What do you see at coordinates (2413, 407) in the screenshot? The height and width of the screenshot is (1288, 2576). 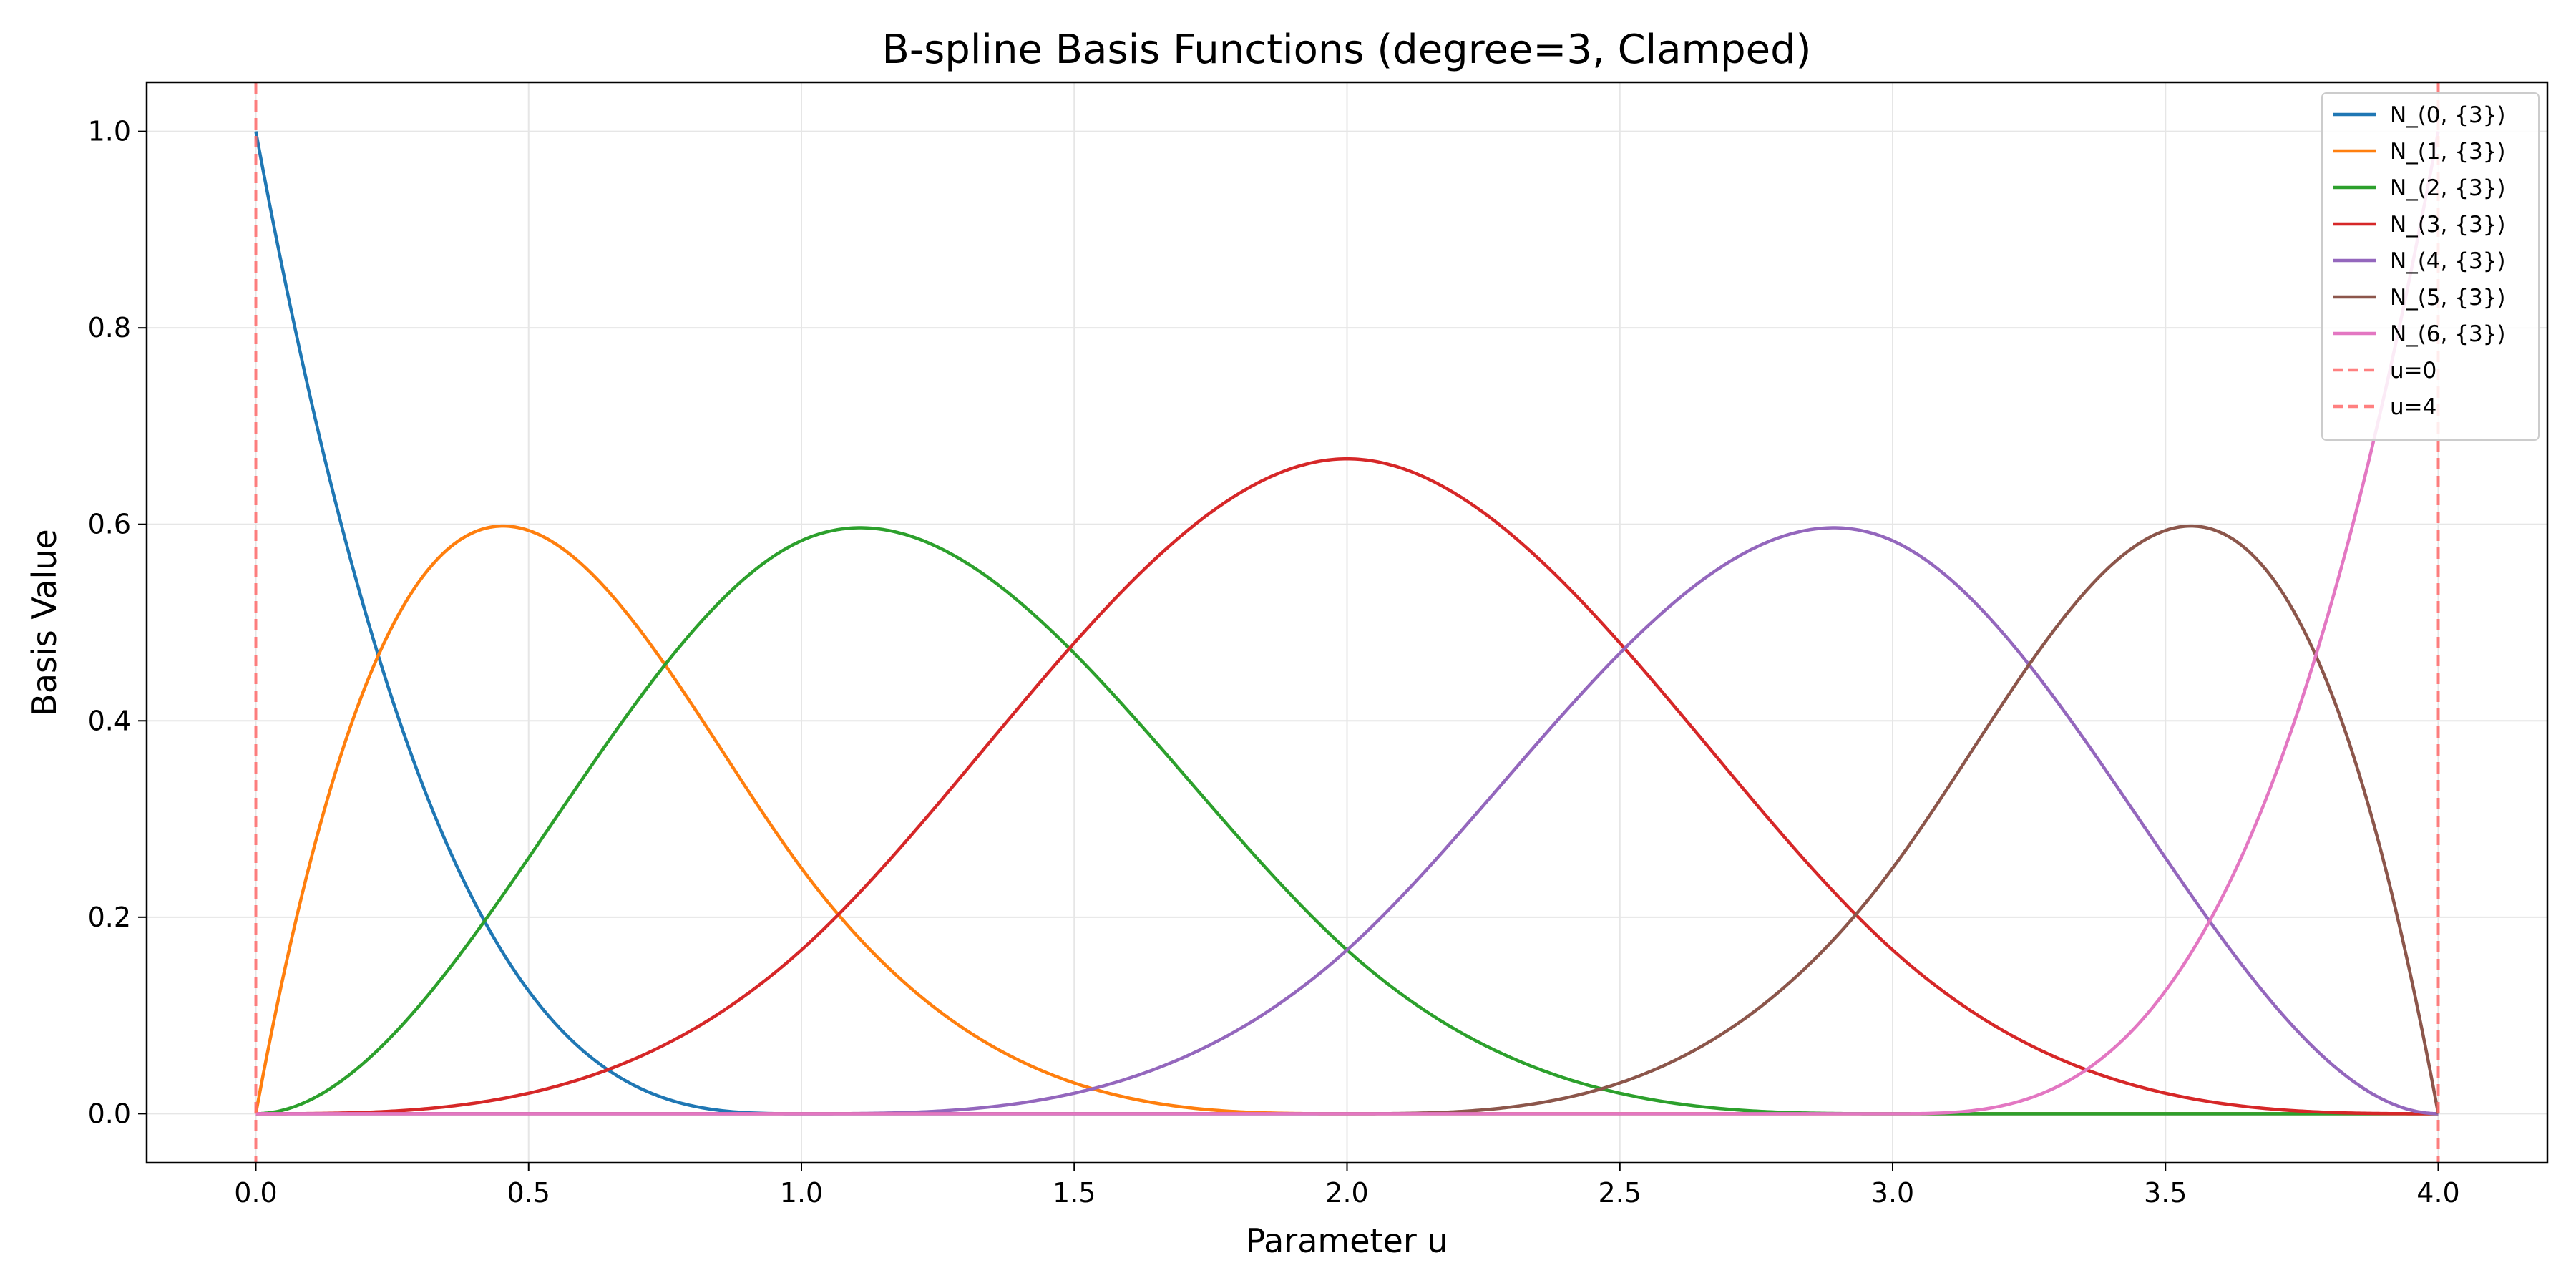 I see `legend-label: u=4` at bounding box center [2413, 407].